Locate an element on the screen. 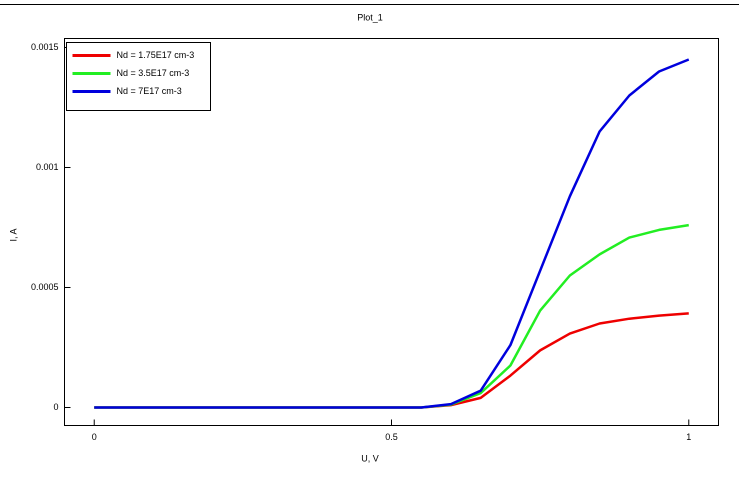 This screenshot has height=477, width=739. x-tick-label: 0 is located at coordinates (94, 437).